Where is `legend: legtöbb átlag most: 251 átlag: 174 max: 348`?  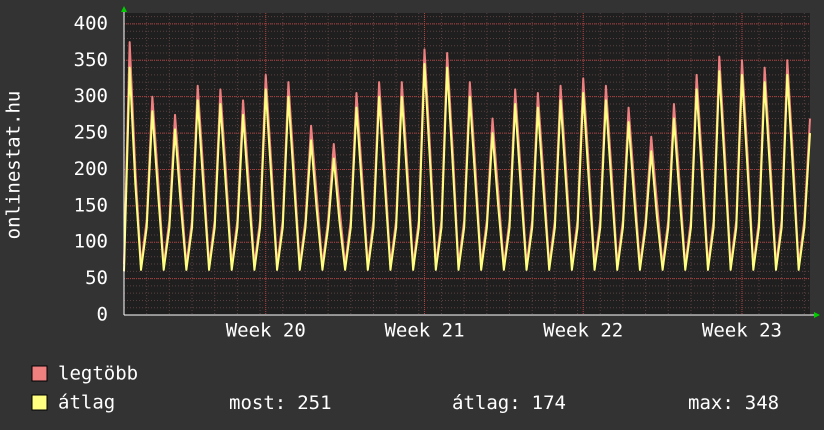 legend: legtöbb átlag most: 251 átlag: 174 max: 348 is located at coordinates (405, 388).